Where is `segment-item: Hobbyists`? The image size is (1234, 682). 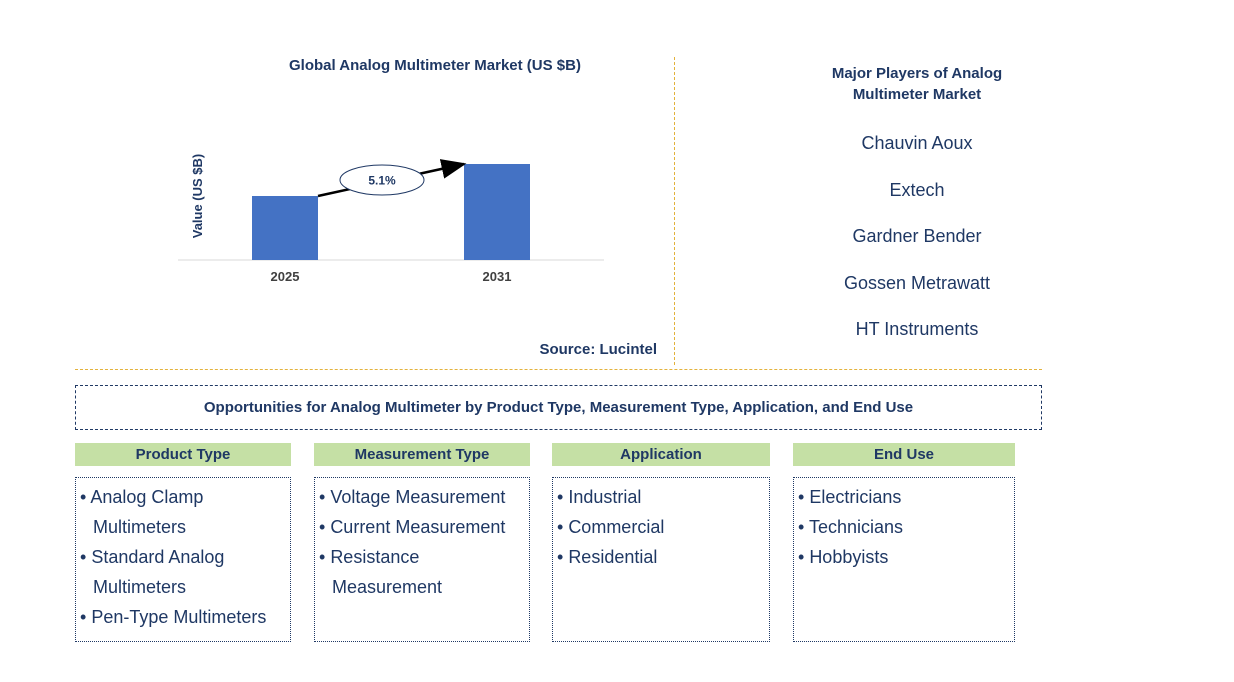
segment-item: Hobbyists is located at coordinates (904, 557).